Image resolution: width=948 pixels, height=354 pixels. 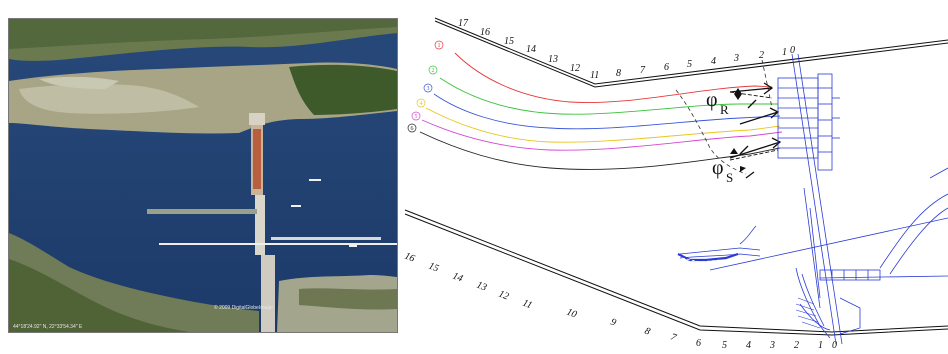 What do you see at coordinates (736, 58) in the screenshot?
I see `km-label-top: 3` at bounding box center [736, 58].